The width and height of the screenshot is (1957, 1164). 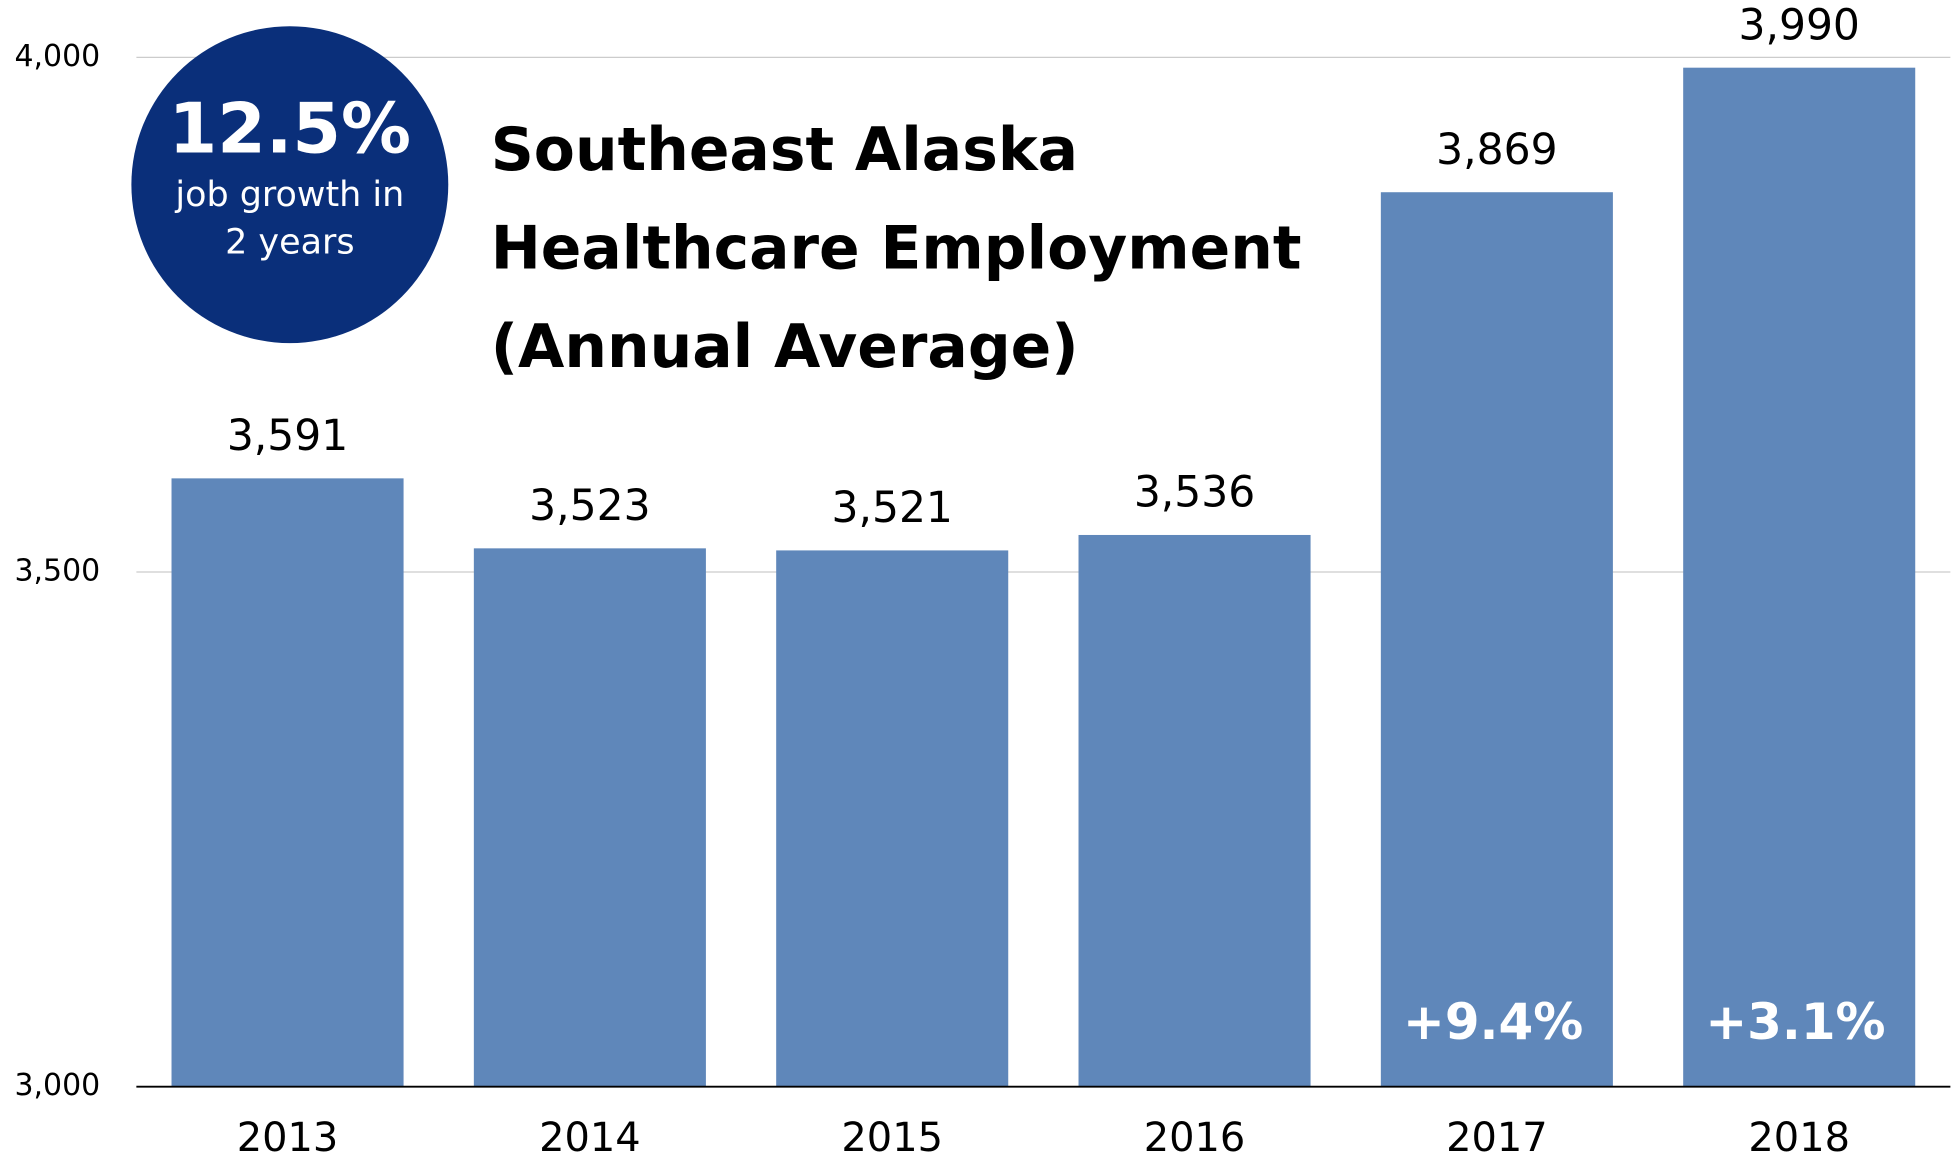 I want to click on value-label: 3,591, so click(x=287, y=436).